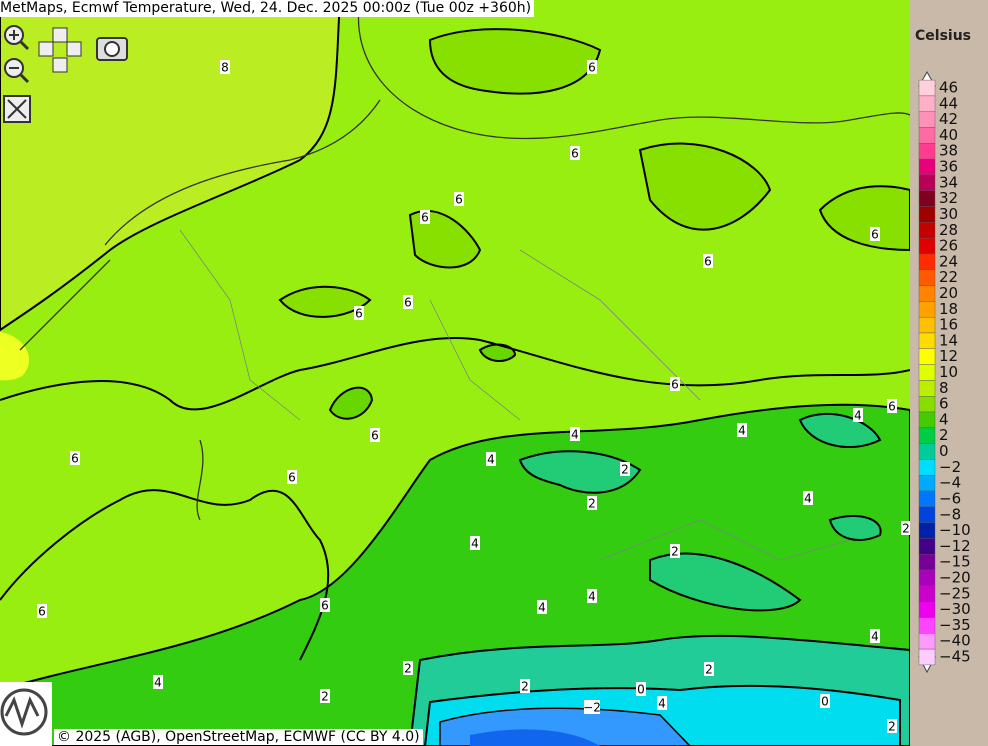  Describe the element at coordinates (60, 50) in the screenshot. I see `pan` at that location.